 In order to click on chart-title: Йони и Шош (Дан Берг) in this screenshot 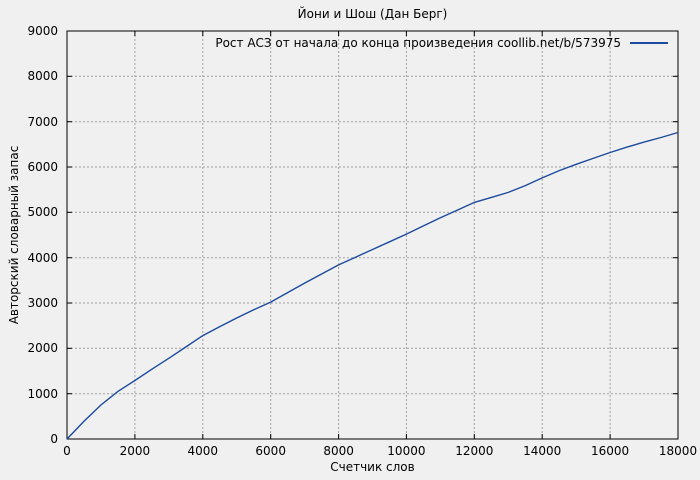, I will do `click(372, 14)`.